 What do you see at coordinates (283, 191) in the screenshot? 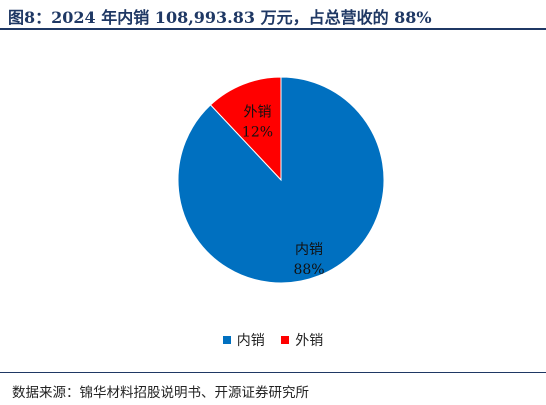
I see `pie-labels: 外销 12% 内销 88%` at bounding box center [283, 191].